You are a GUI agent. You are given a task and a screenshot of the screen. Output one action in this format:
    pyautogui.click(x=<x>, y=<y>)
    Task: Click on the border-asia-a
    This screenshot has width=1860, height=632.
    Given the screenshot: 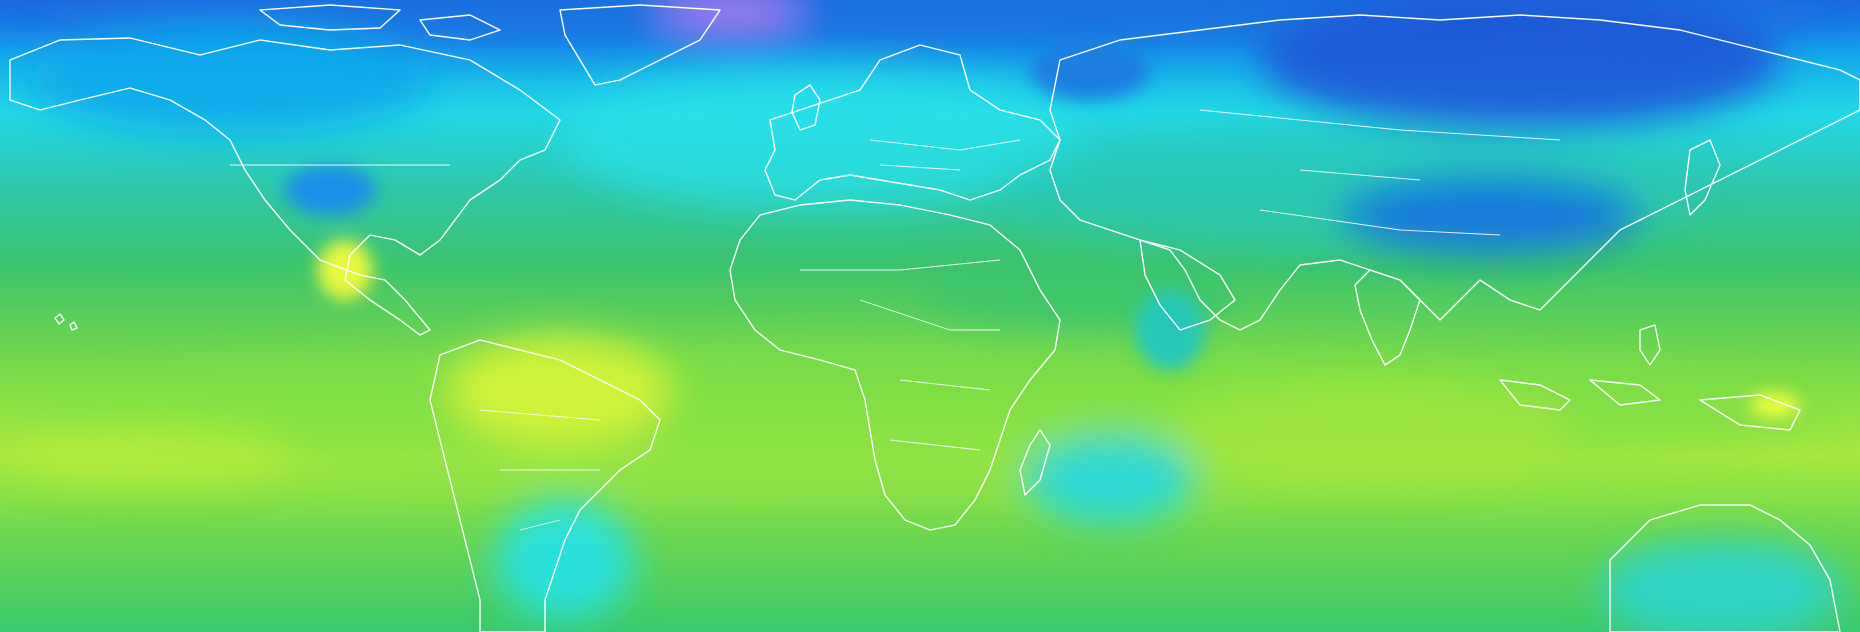 What is the action you would take?
    pyautogui.click(x=1380, y=172)
    